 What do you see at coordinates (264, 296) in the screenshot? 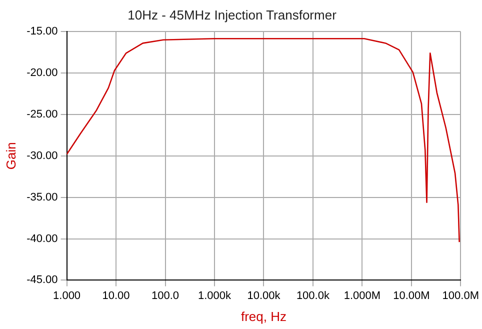
I see `x-tick-label: 10.00k` at bounding box center [264, 296].